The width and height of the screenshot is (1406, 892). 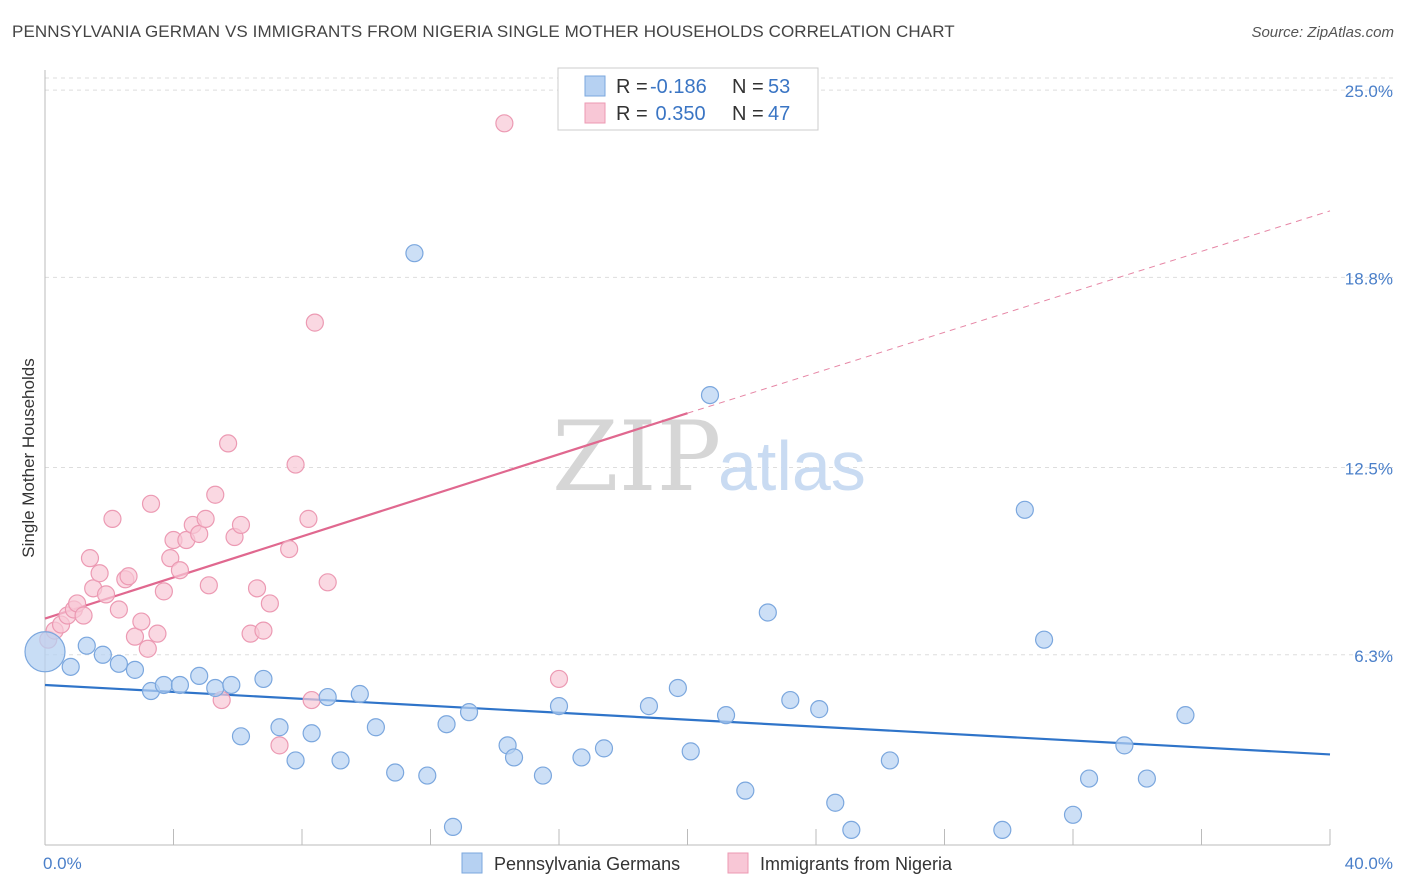 I want to click on watermark: ZIP atlas, so click(x=709, y=457).